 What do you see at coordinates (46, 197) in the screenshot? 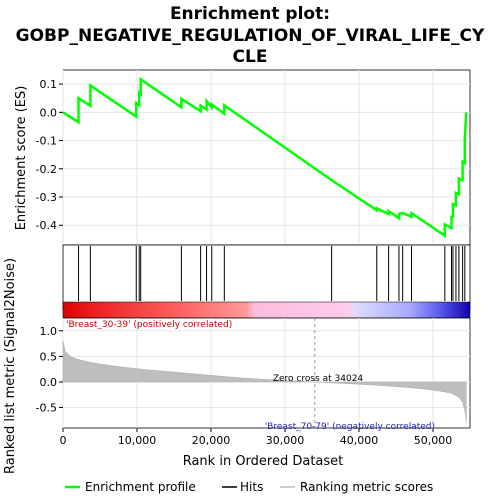
I see `es-ytick-label: -0.3` at bounding box center [46, 197].